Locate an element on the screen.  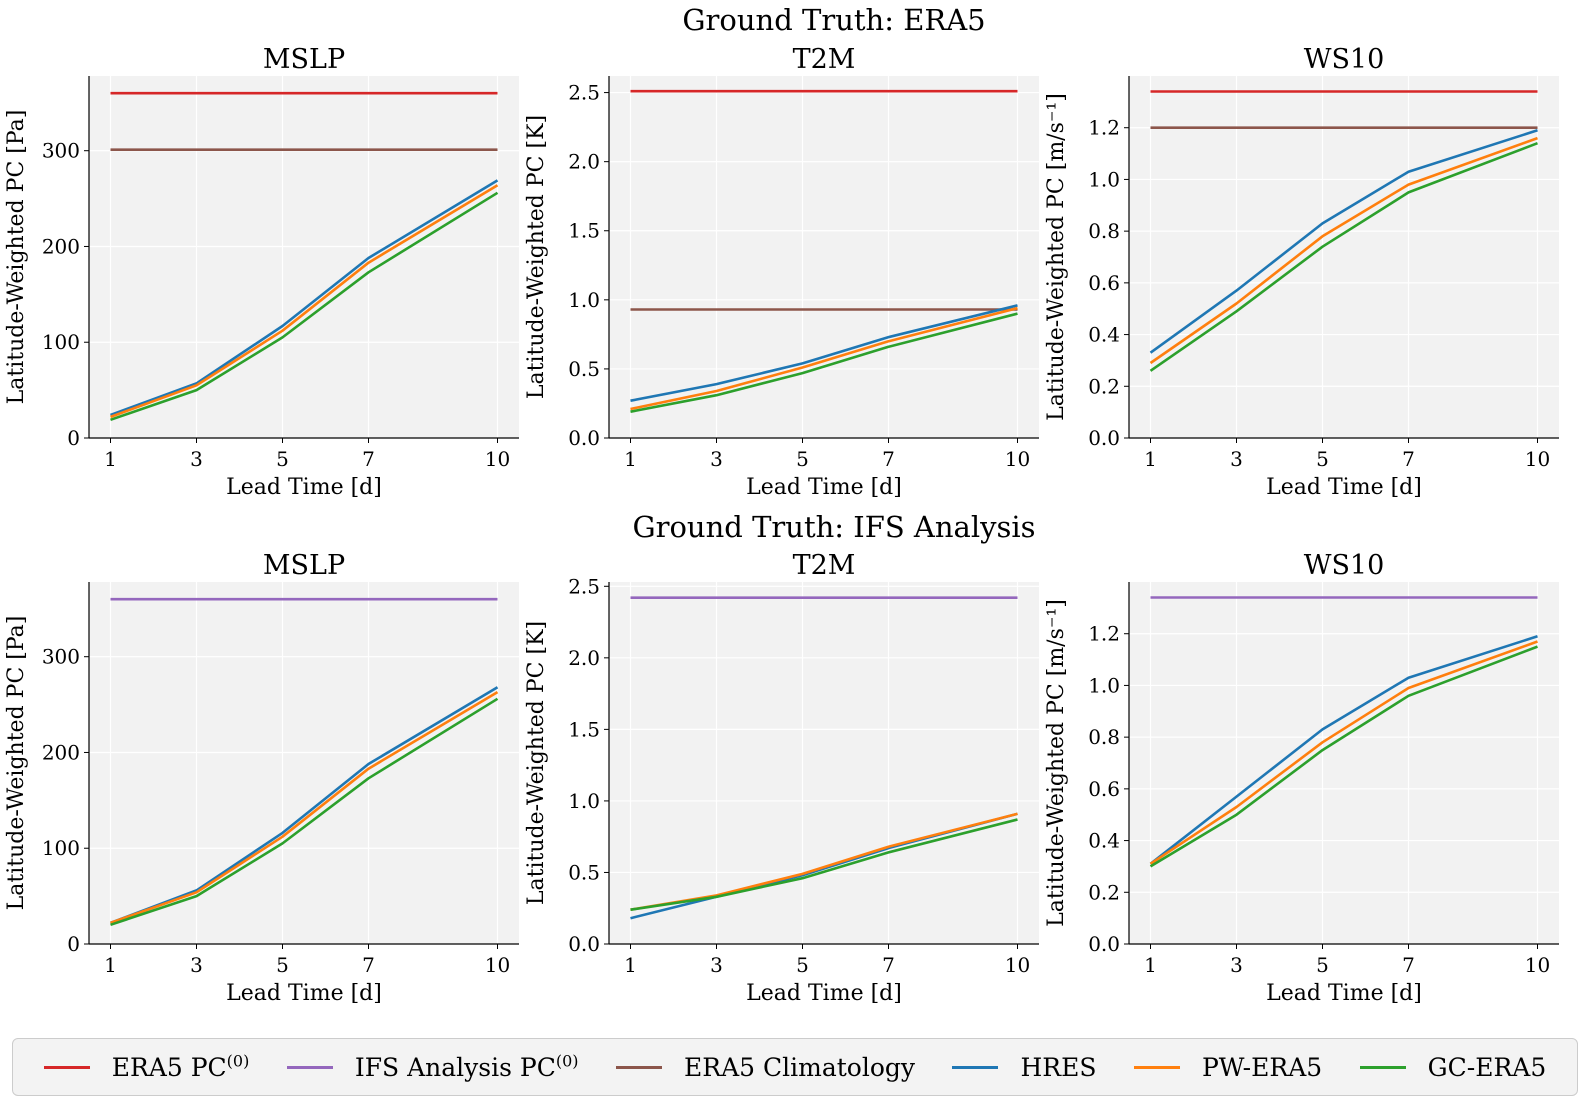
legend-swatch-era5-climatology is located at coordinates (639, 1067).